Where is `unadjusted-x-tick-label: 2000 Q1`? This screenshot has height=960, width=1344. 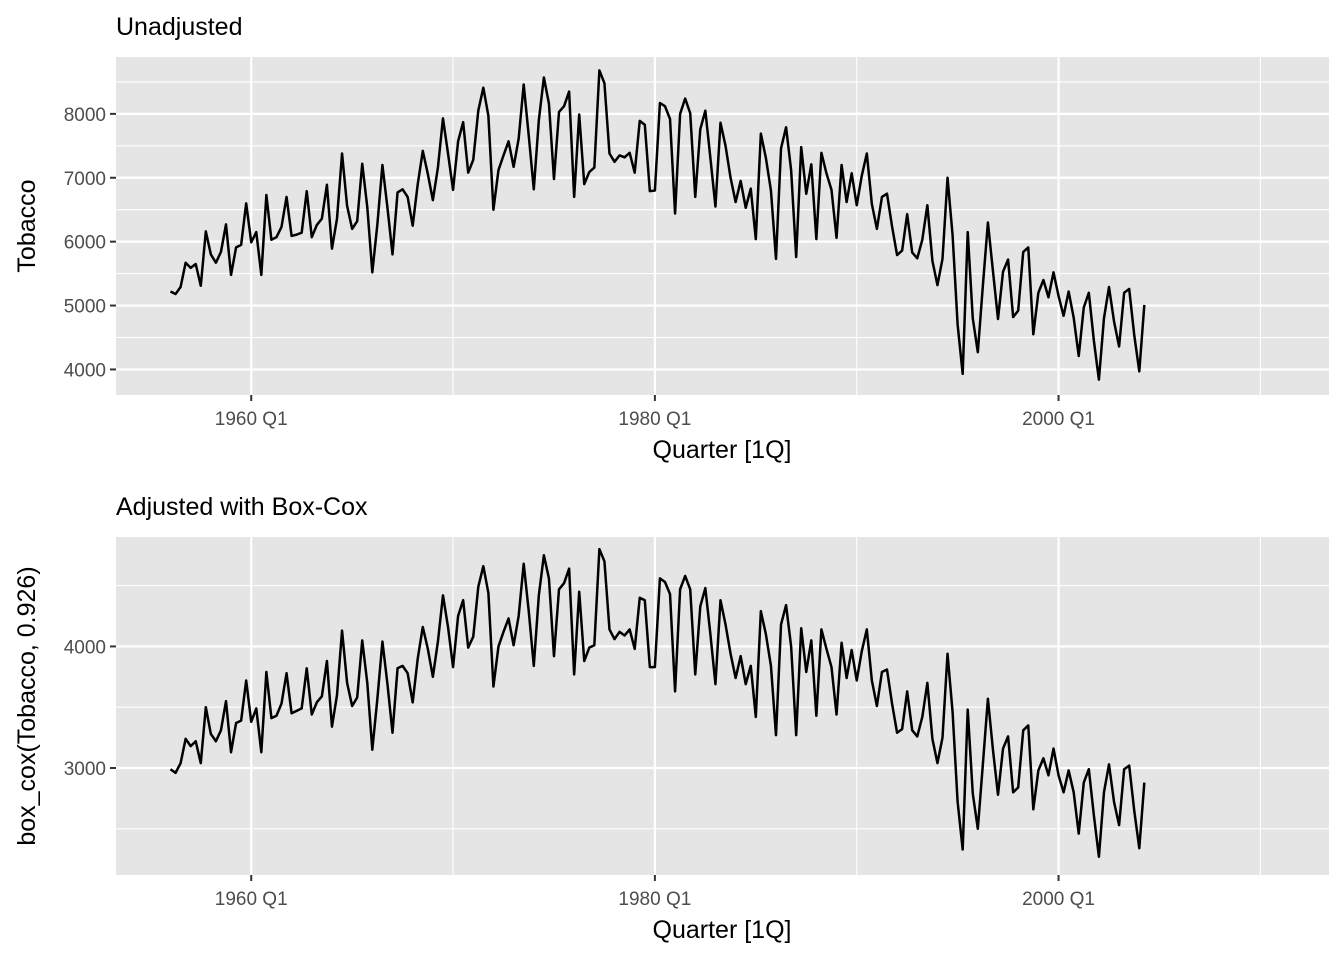
unadjusted-x-tick-label: 2000 Q1 is located at coordinates (1058, 419).